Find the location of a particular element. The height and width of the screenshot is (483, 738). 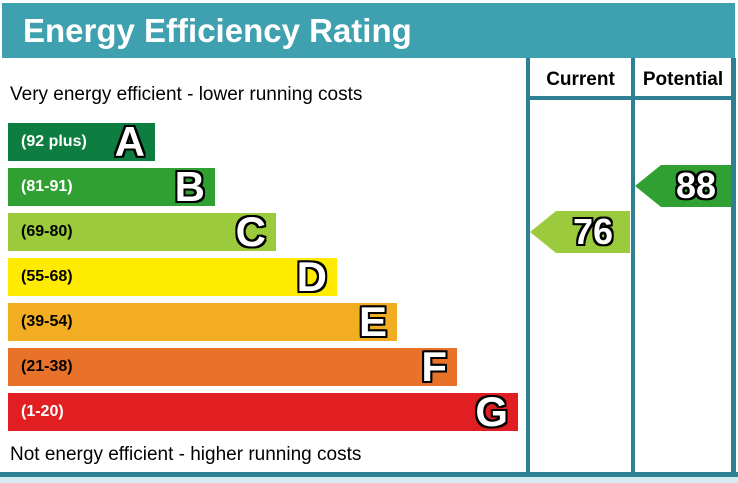

rating-band-g: (1-20) G is located at coordinates (263, 411).